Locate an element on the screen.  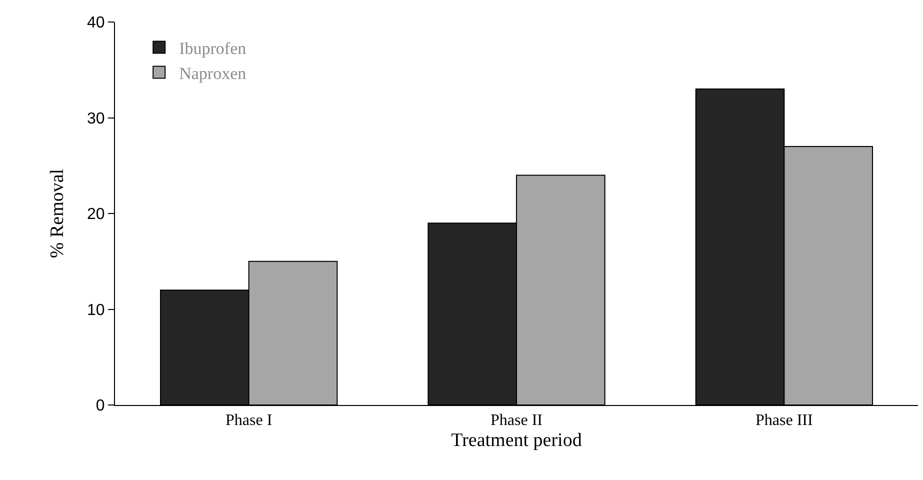
y-tick-label: 20 is located at coordinates (96, 215).